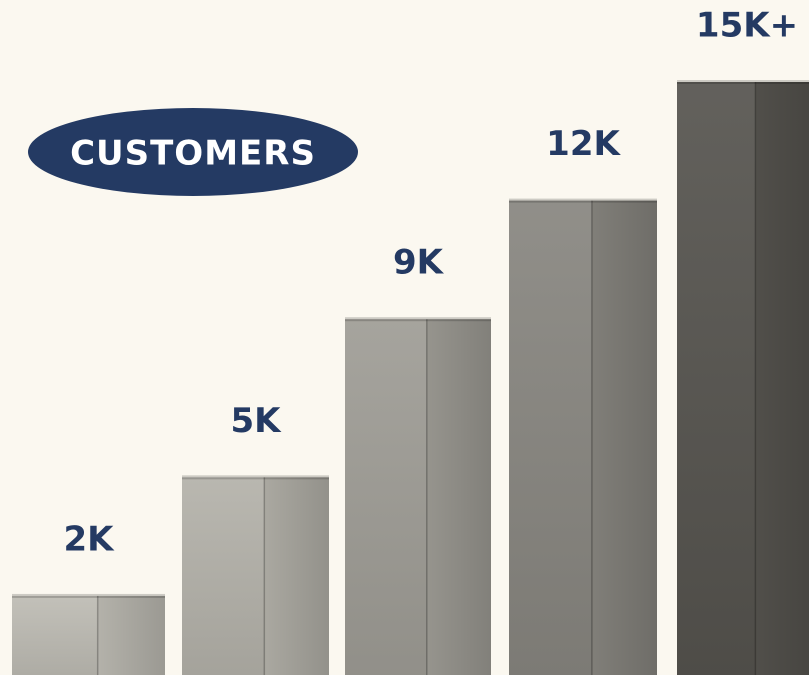  Describe the element at coordinates (747, 26) in the screenshot. I see `value-label: 15K+` at that location.